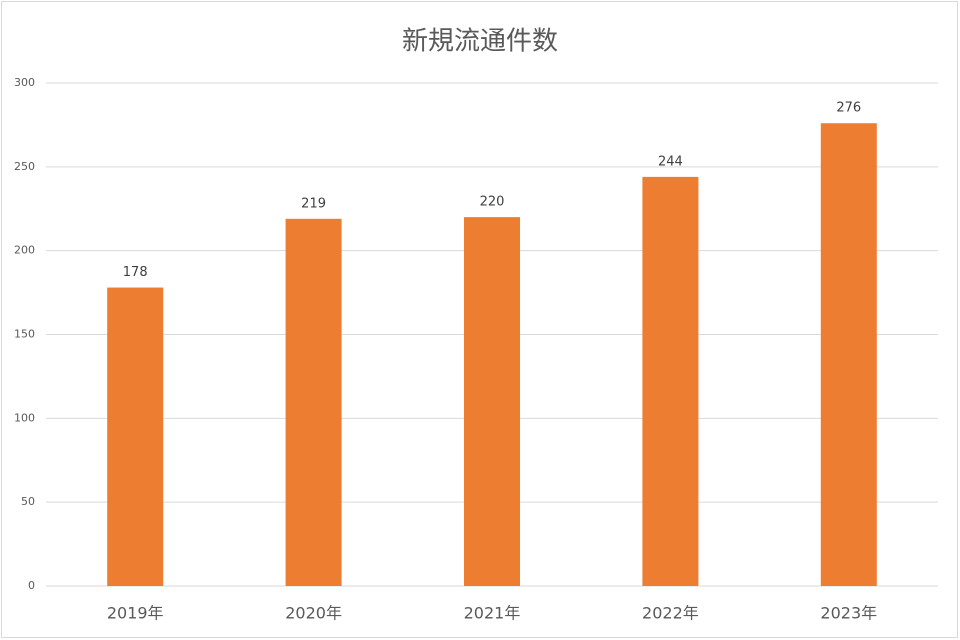  Describe the element at coordinates (480, 42) in the screenshot. I see `chart-title: 新規流通件数` at that location.